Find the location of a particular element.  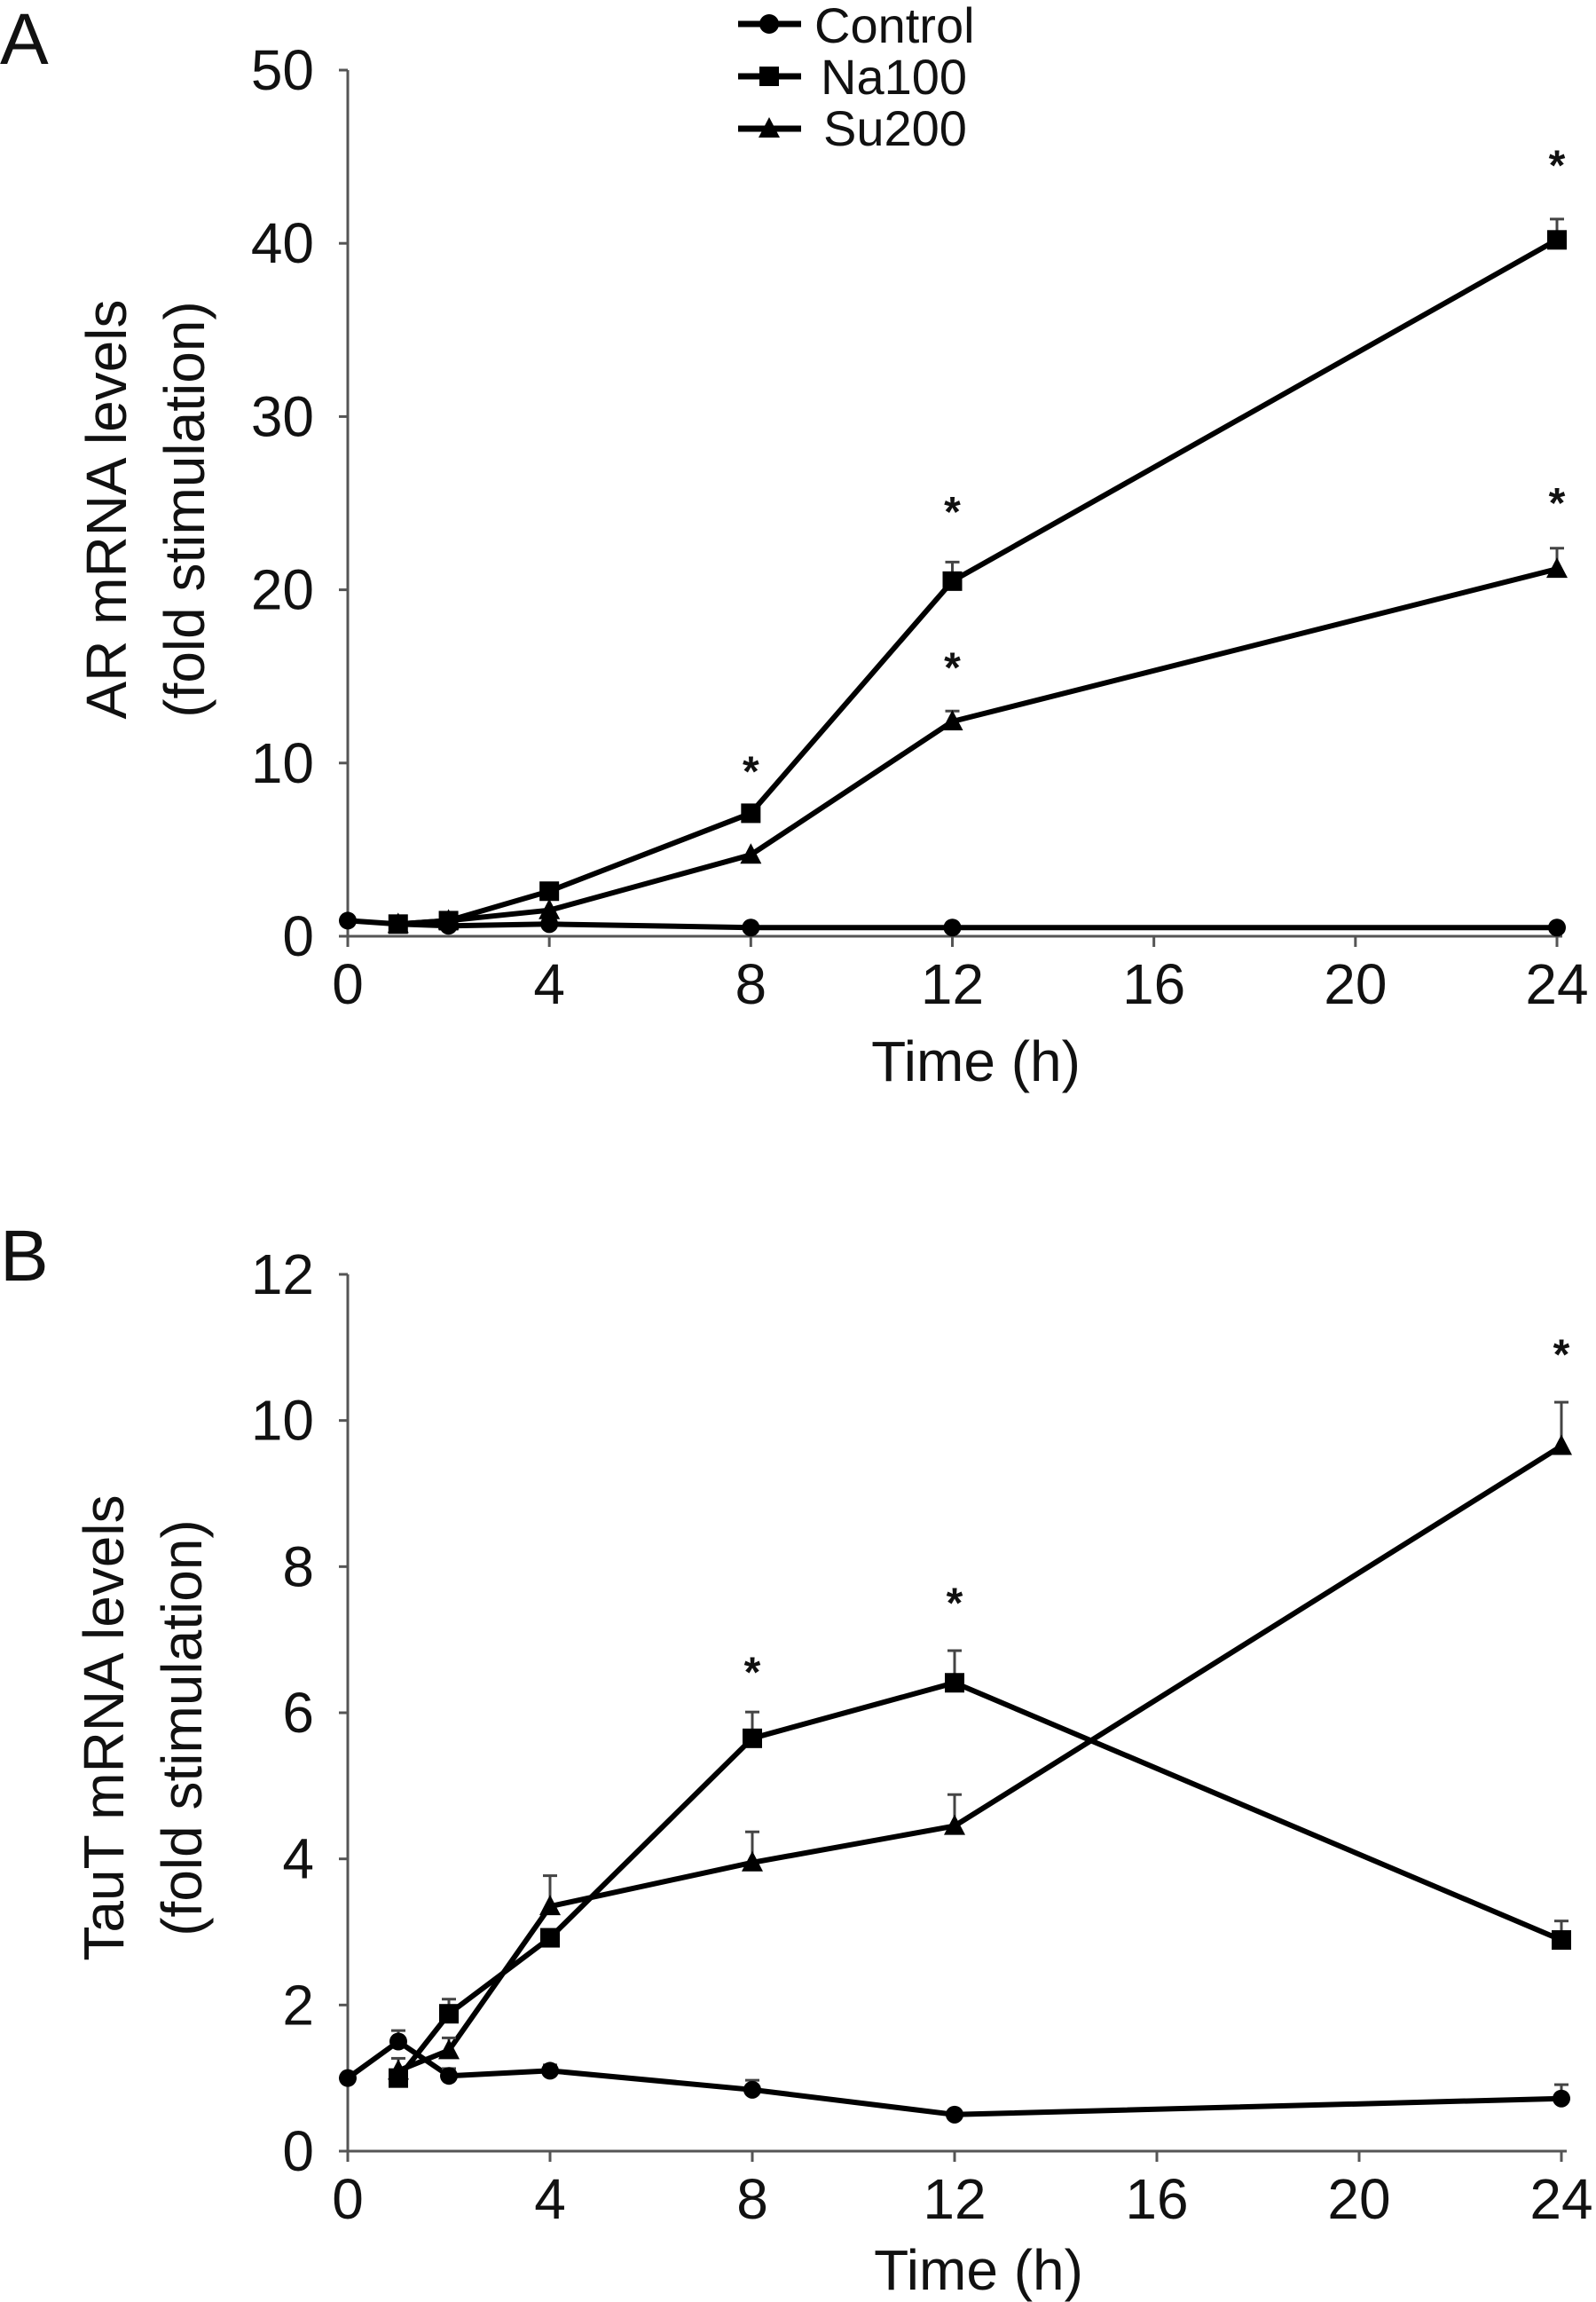

x-axis-title-b: Time (h) is located at coordinates (979, 2270).